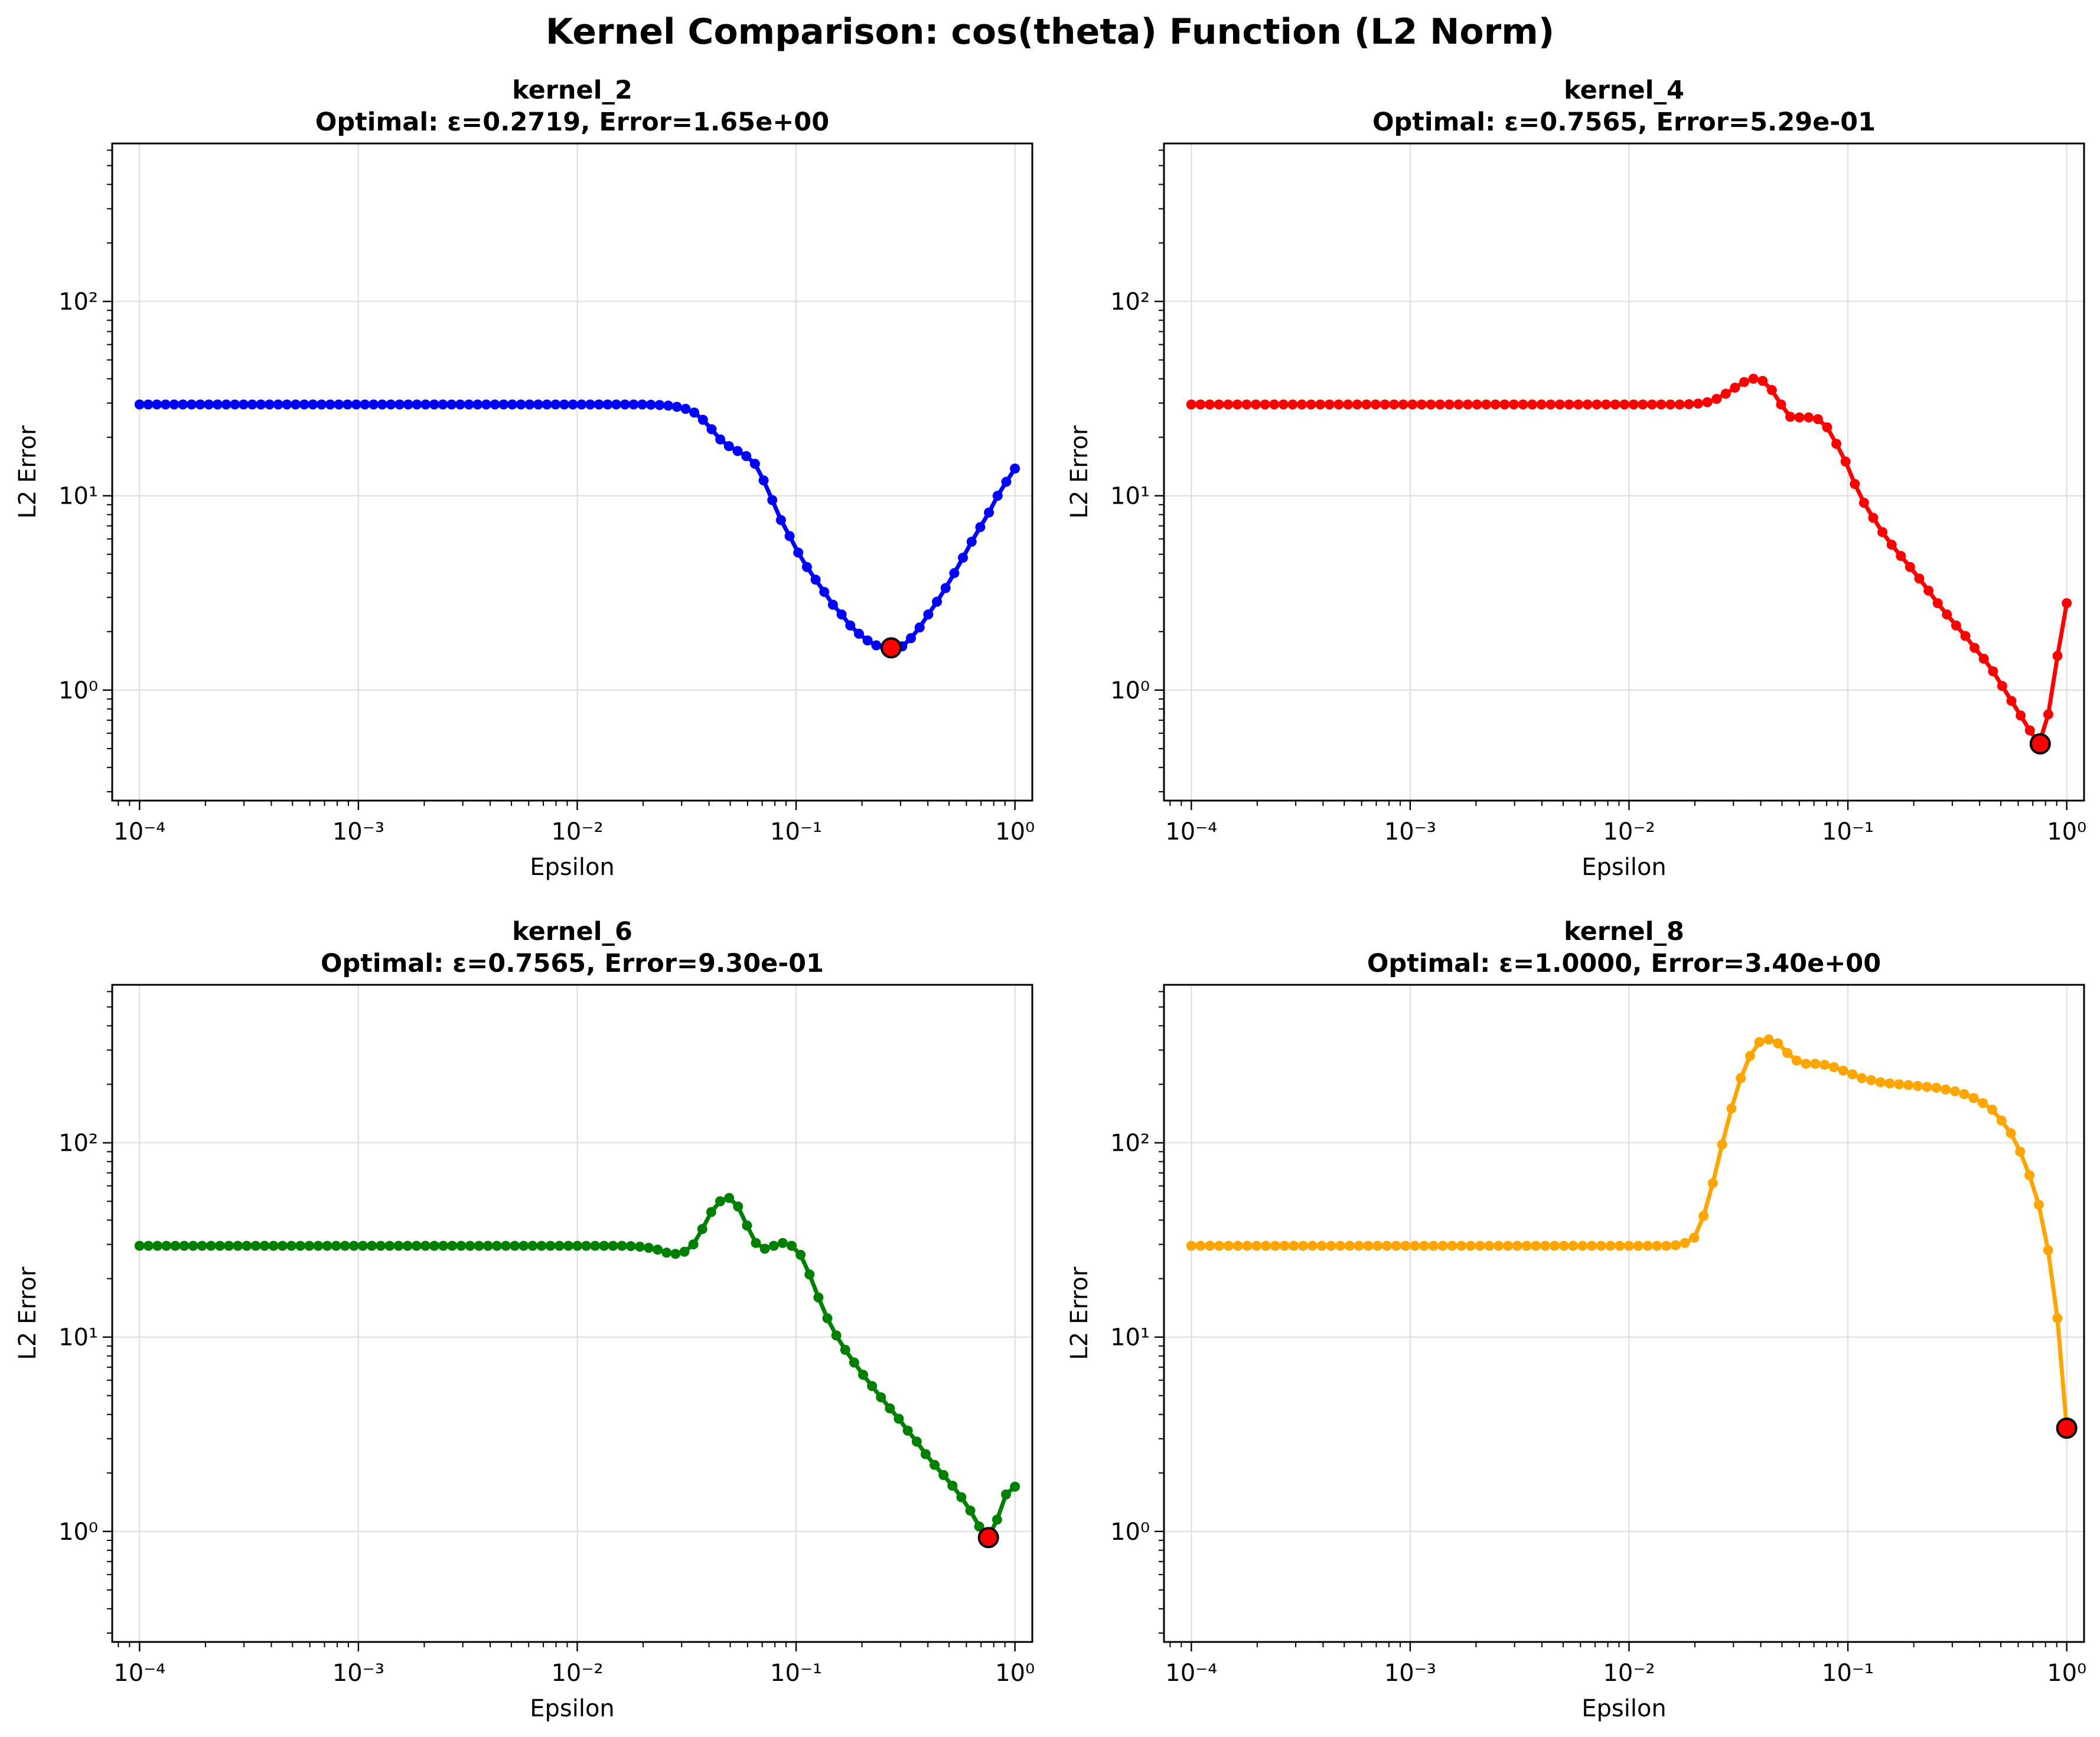  What do you see at coordinates (1015, 1673) in the screenshot?
I see `x-tick-label: 10⁰` at bounding box center [1015, 1673].